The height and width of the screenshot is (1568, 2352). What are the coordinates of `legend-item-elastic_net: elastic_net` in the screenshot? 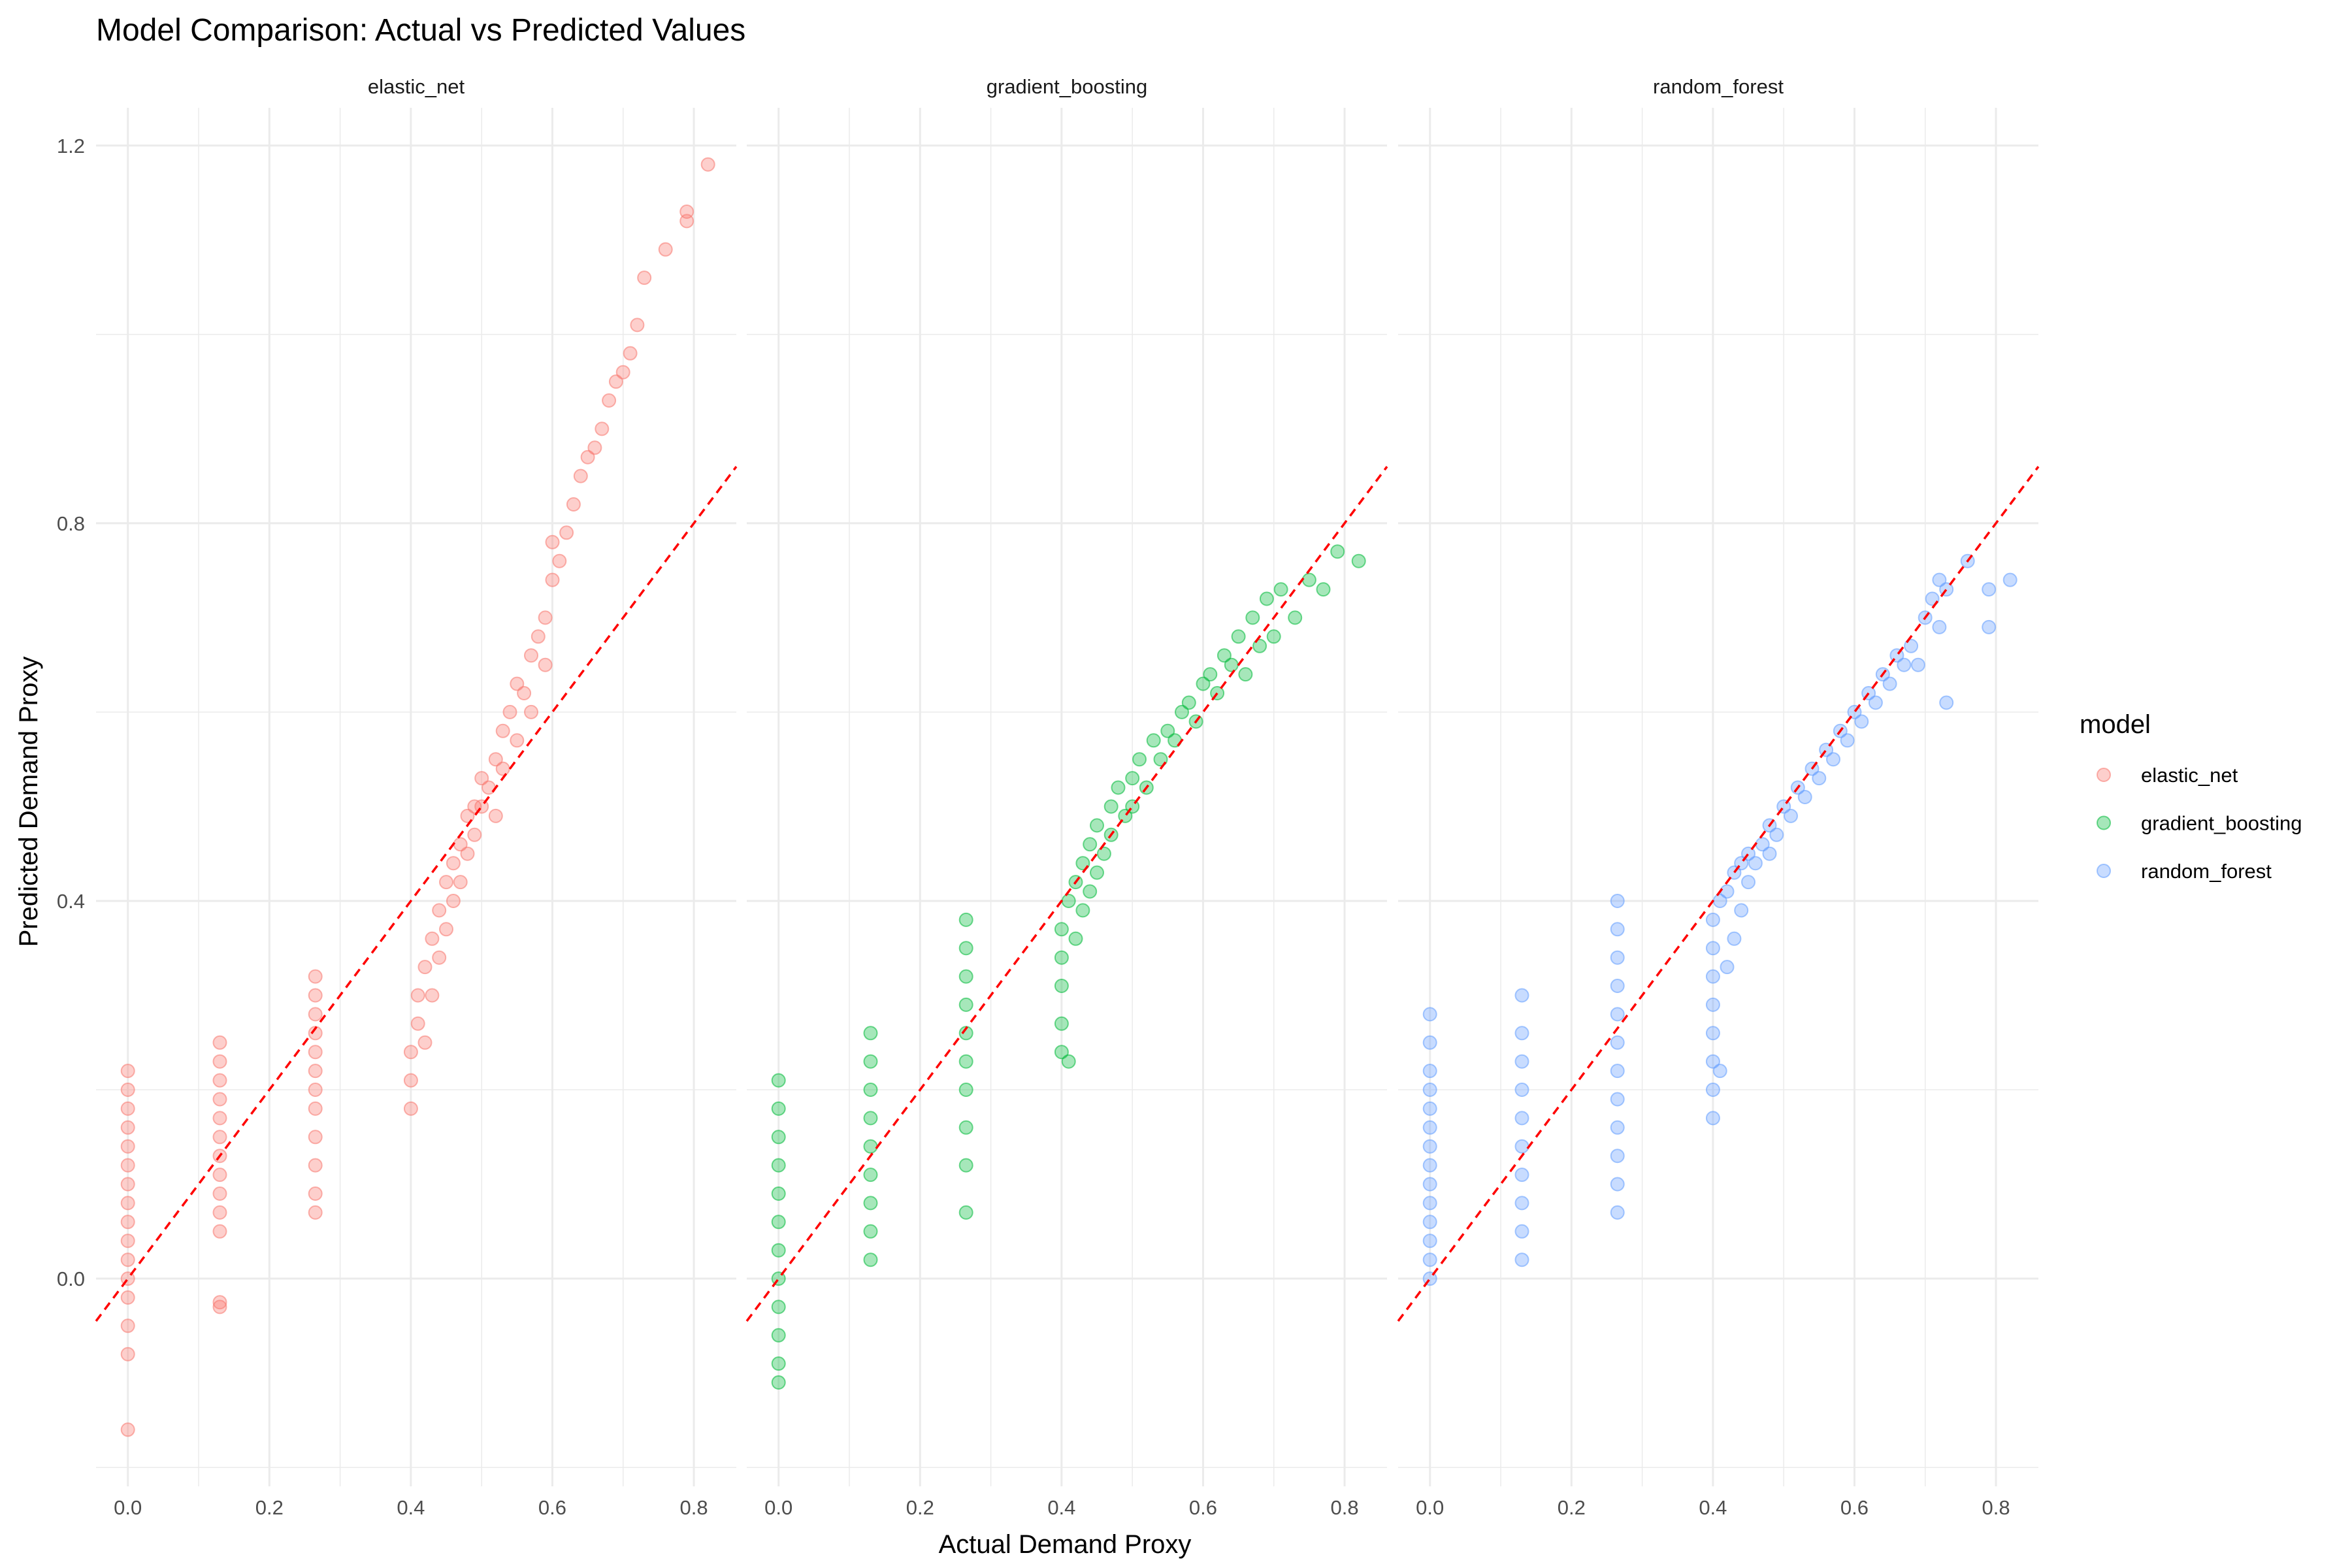 It's located at (2167, 775).